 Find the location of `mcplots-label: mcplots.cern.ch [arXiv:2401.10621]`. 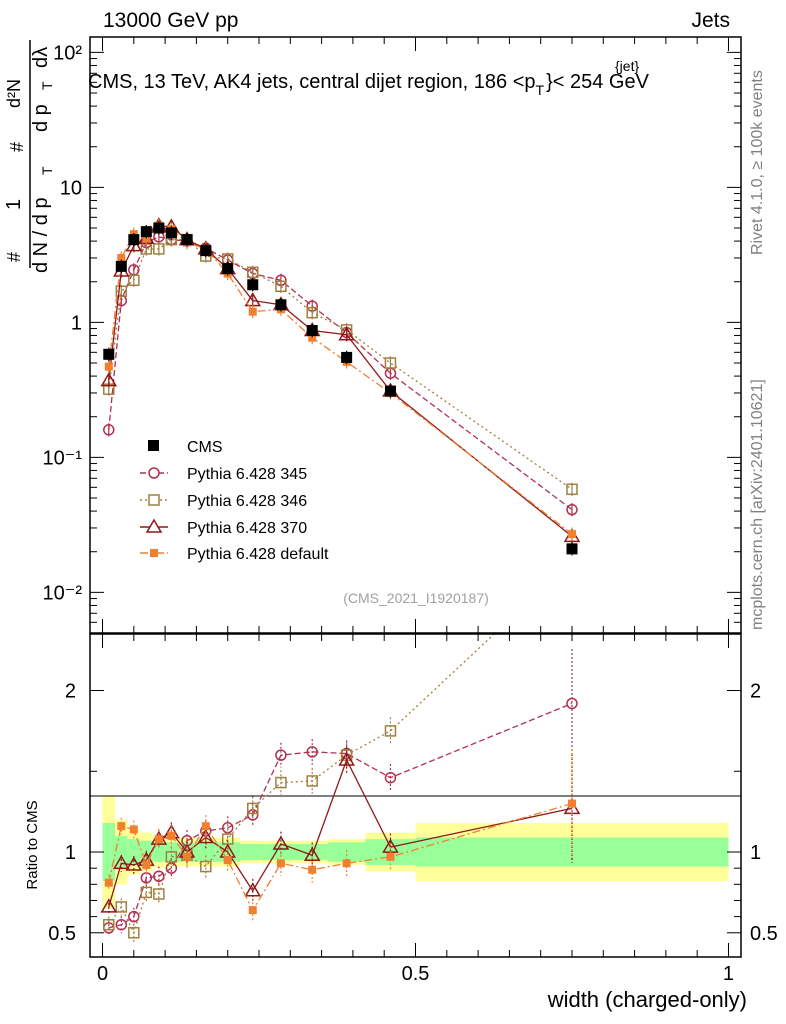

mcplots-label: mcplots.cern.ch [arXiv:2401.10621] is located at coordinates (757, 504).